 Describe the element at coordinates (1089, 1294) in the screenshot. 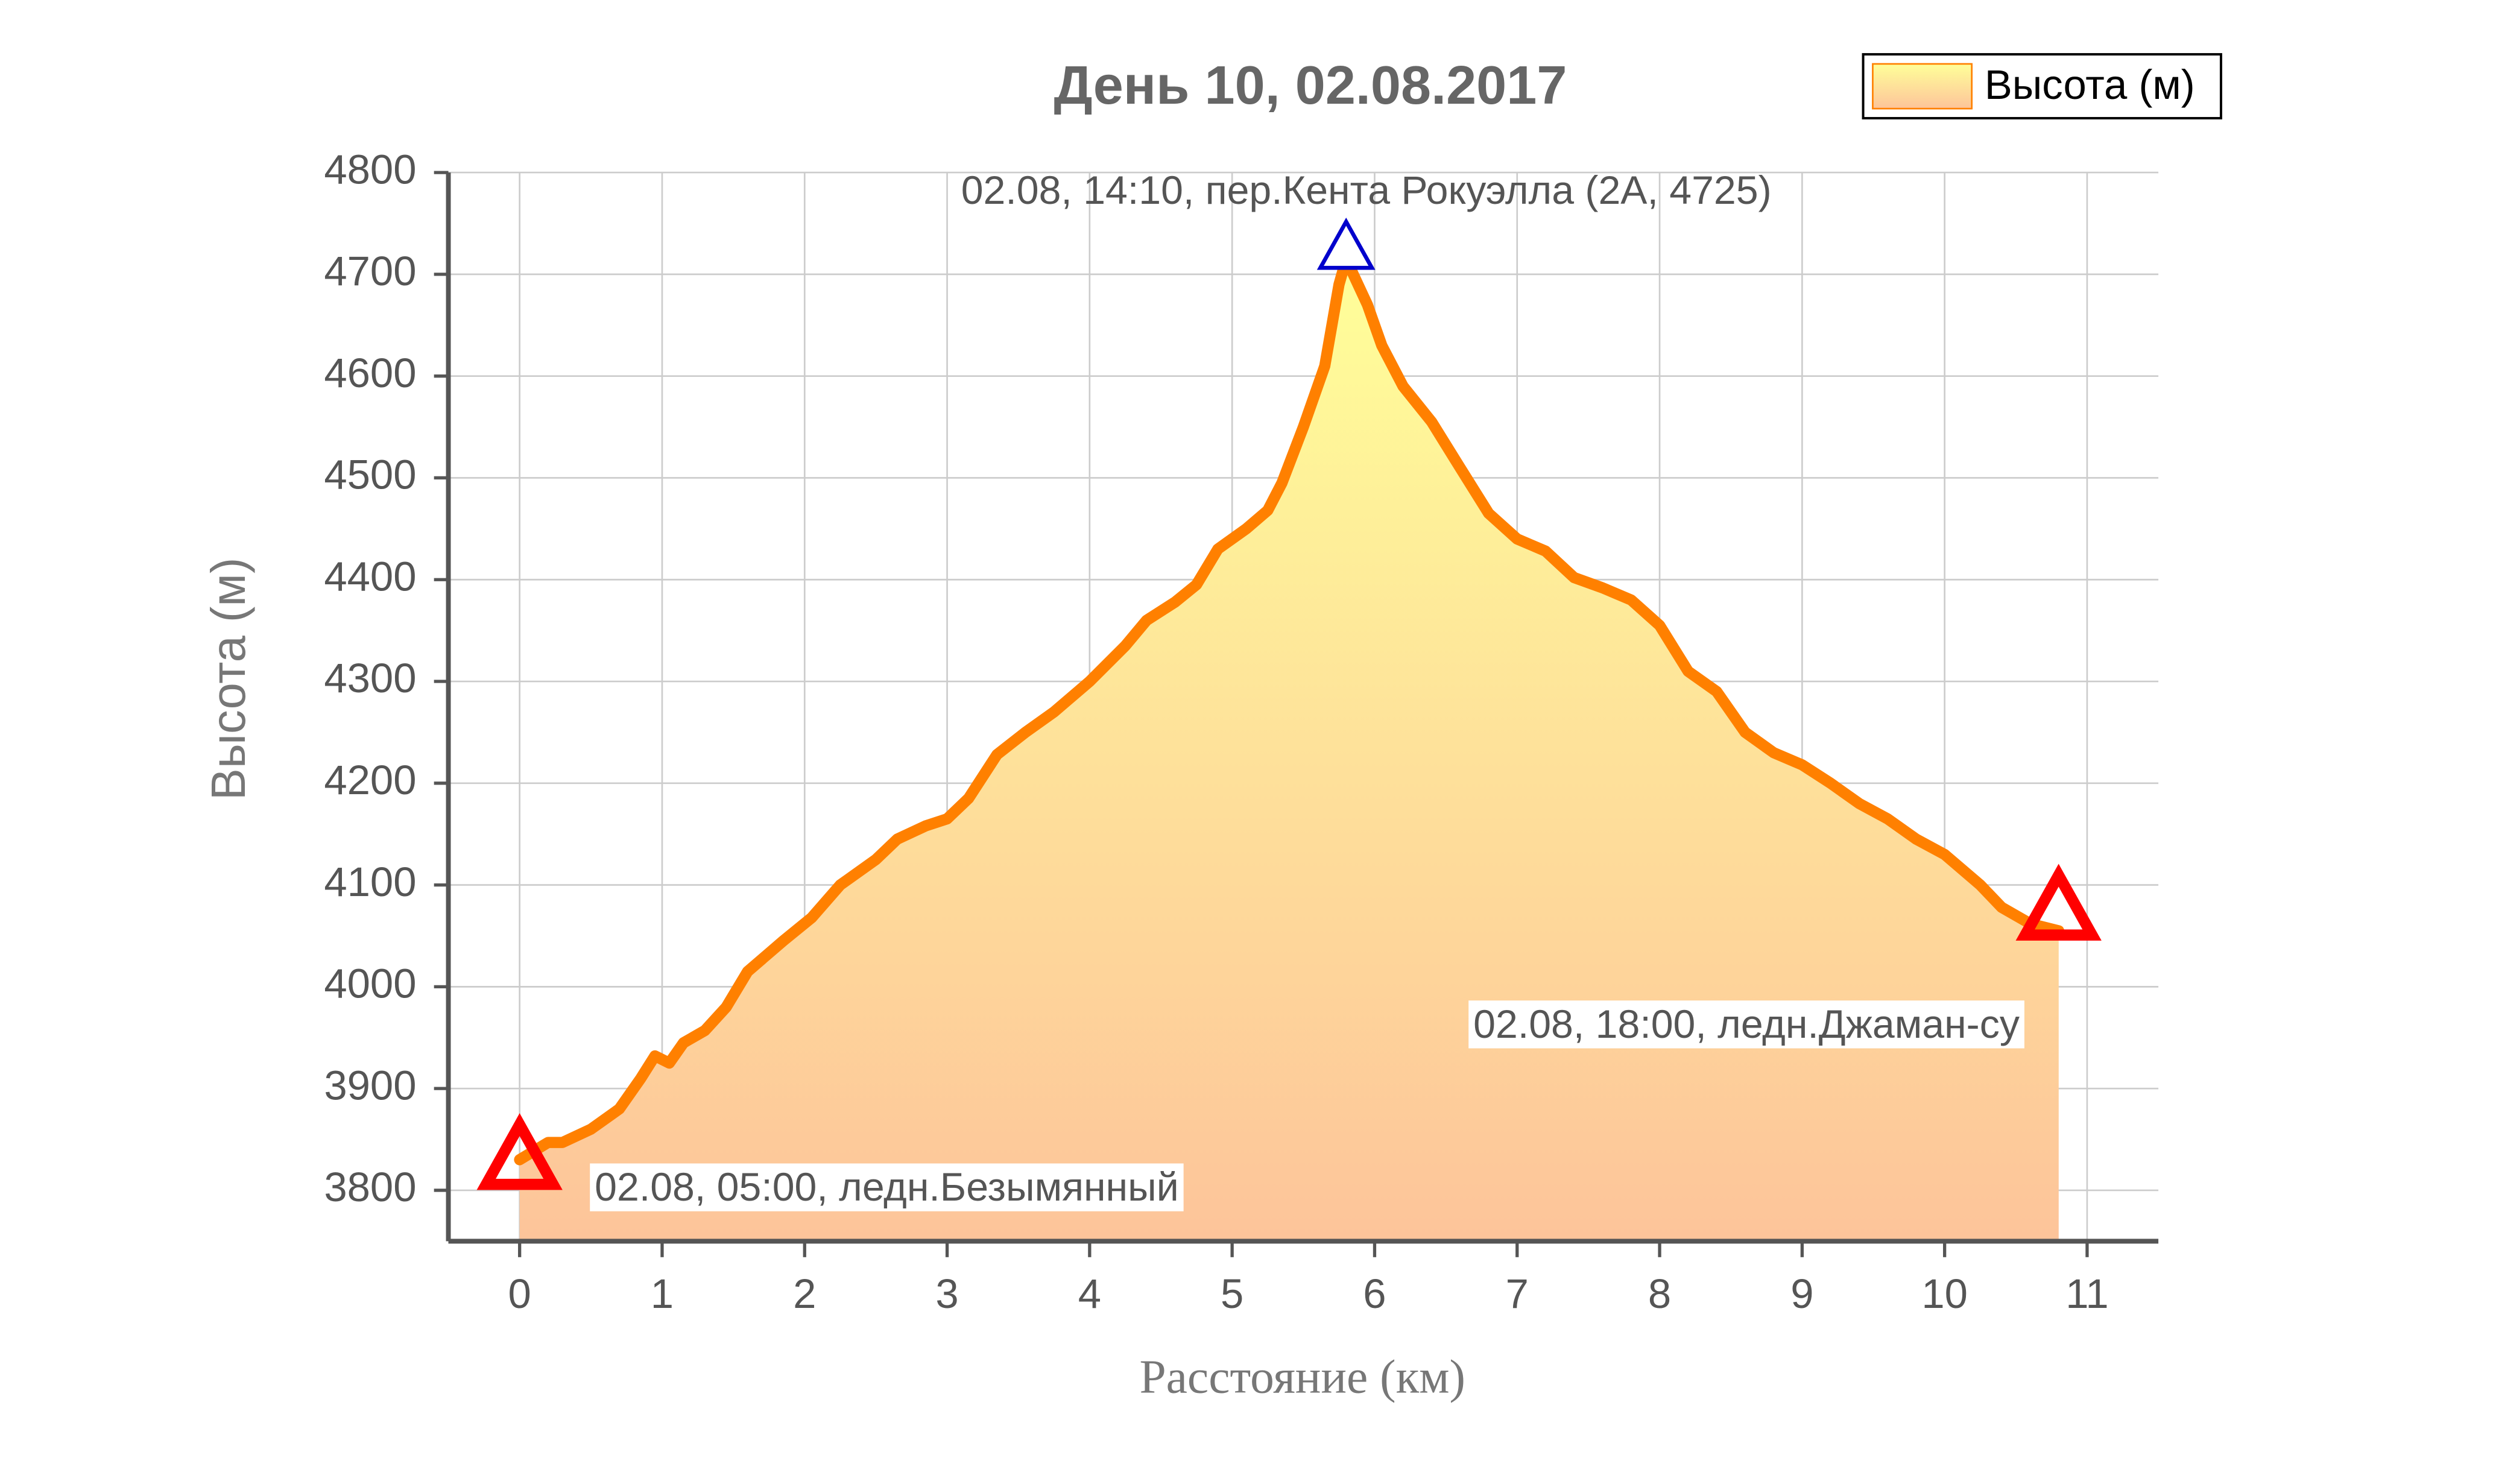

I see `x-tick-label: 4` at that location.